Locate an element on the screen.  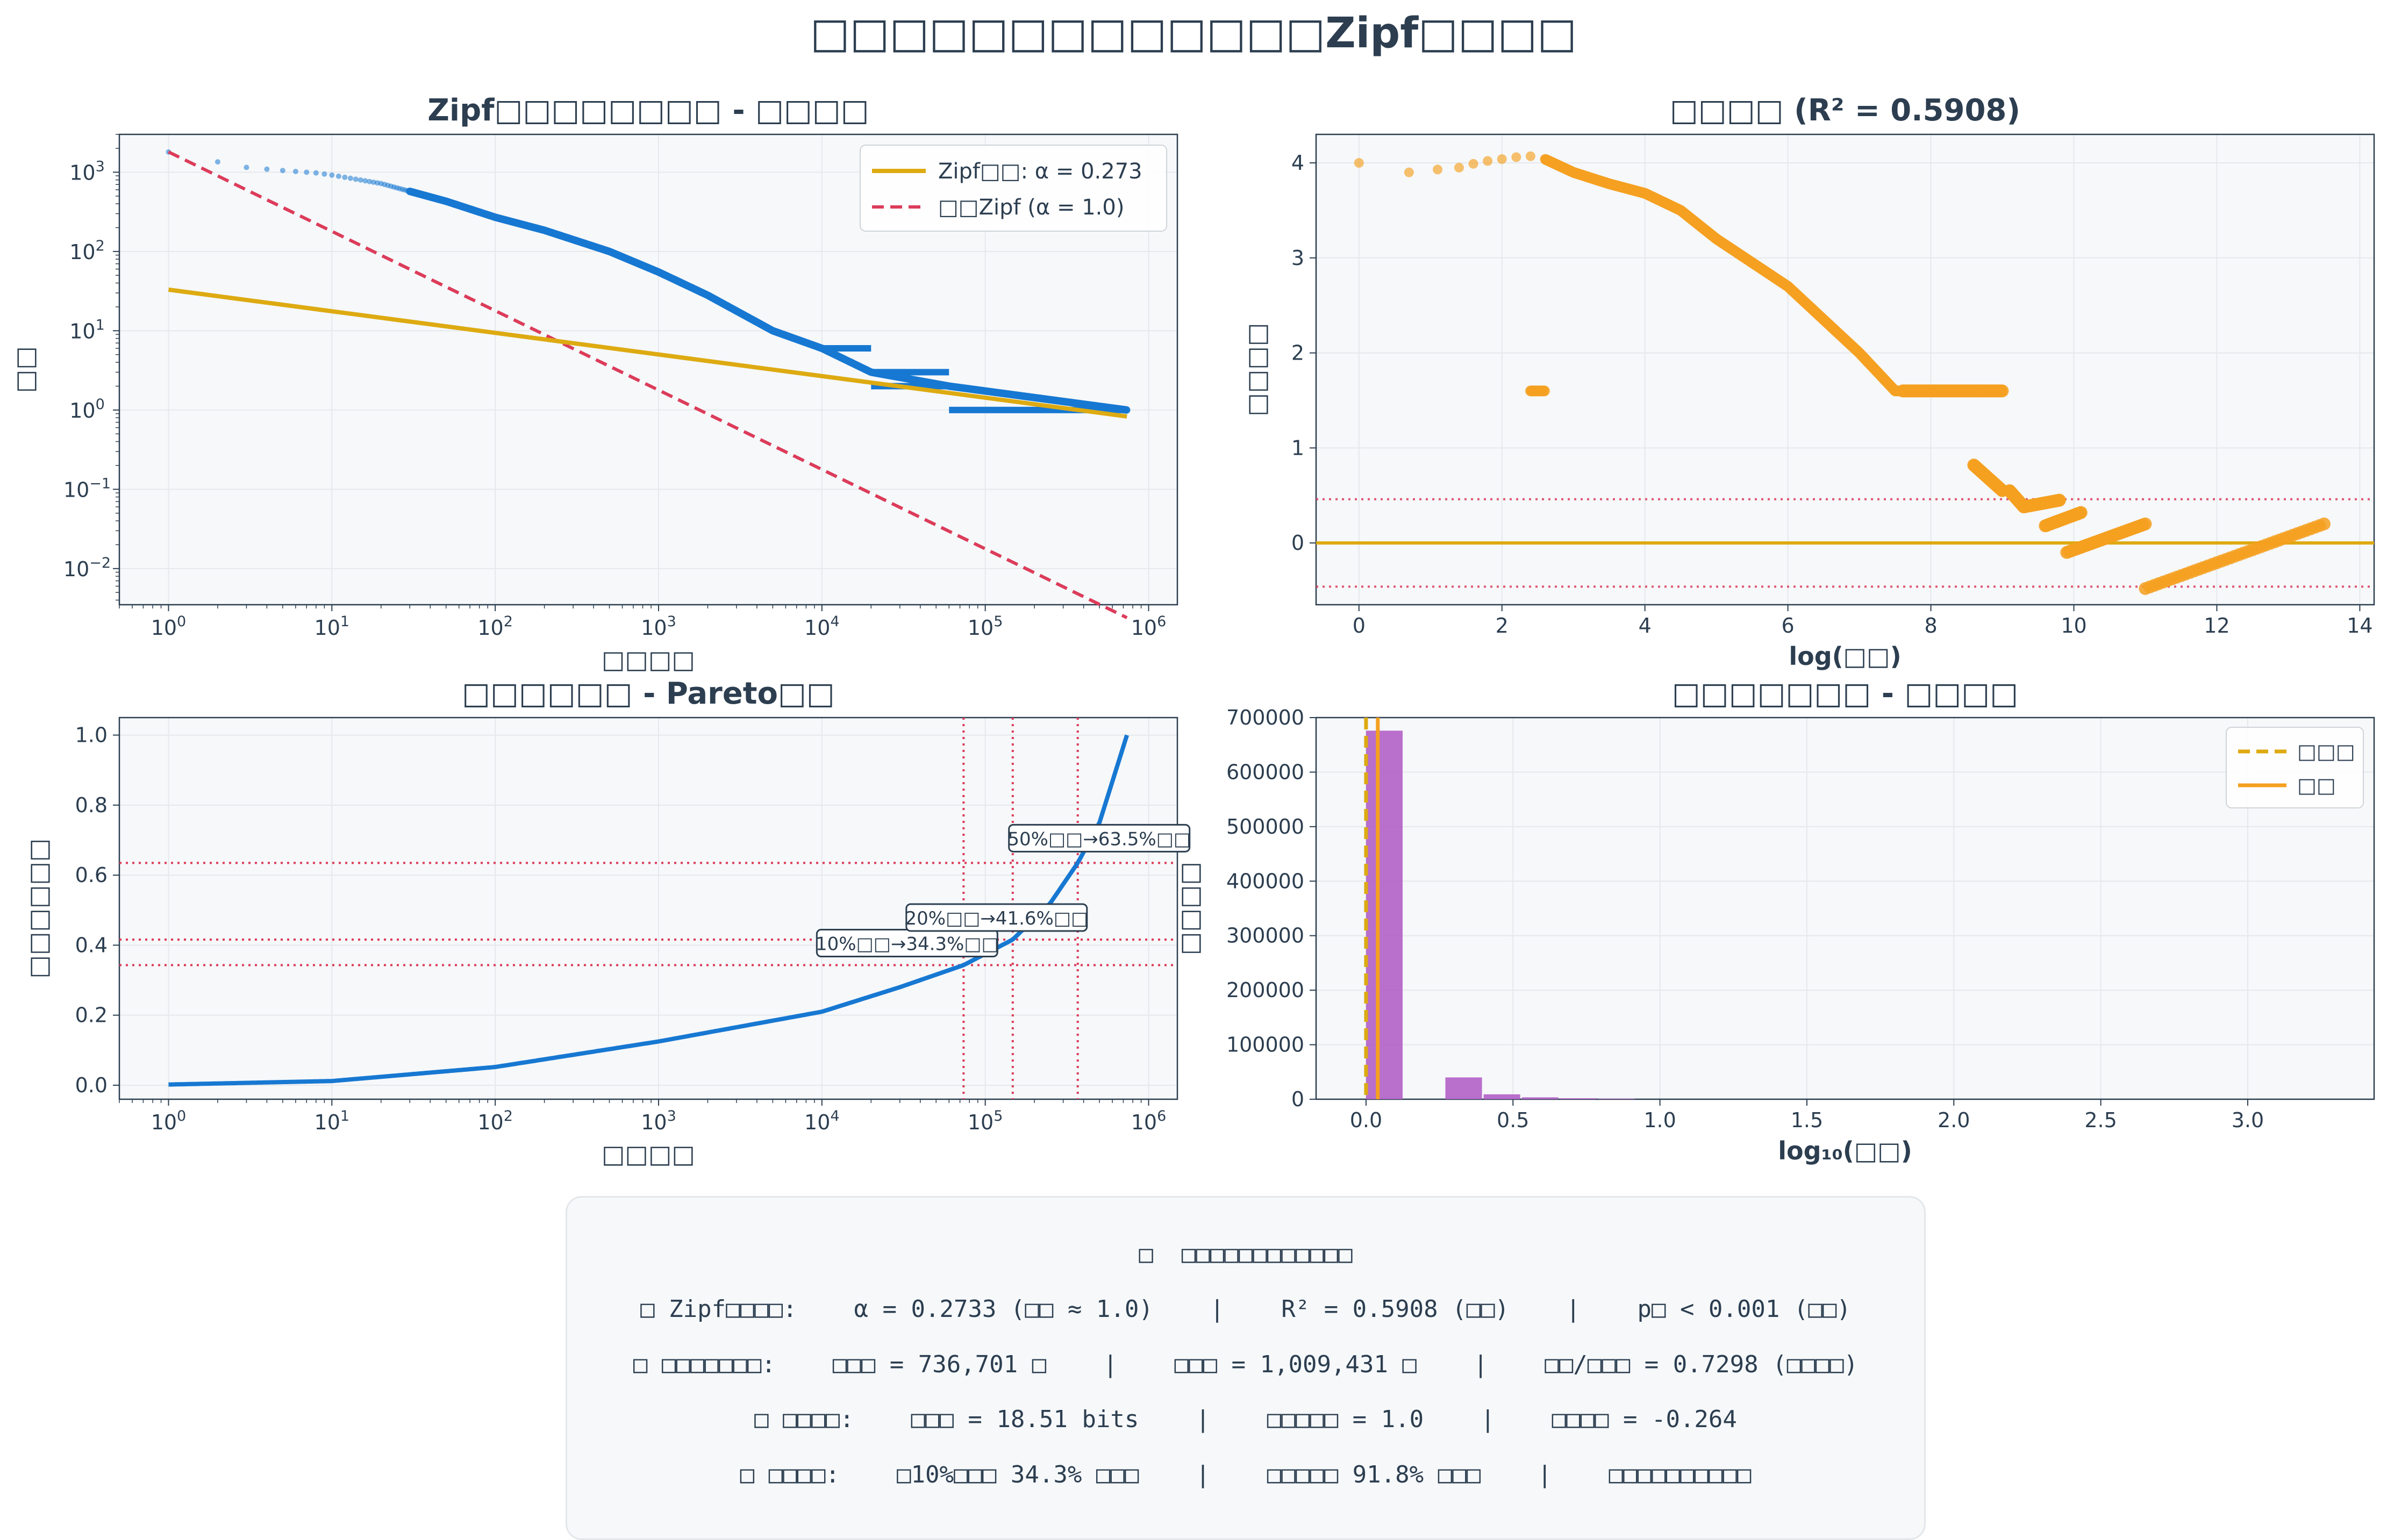
residual-points is located at coordinates (1842, 373).